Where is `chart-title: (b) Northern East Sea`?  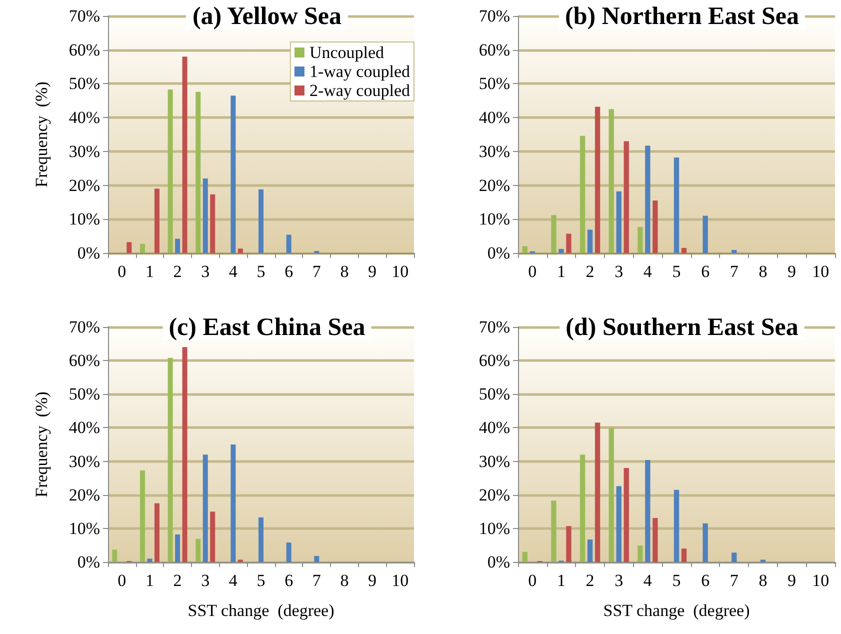
chart-title: (b) Northern East Sea is located at coordinates (682, 16).